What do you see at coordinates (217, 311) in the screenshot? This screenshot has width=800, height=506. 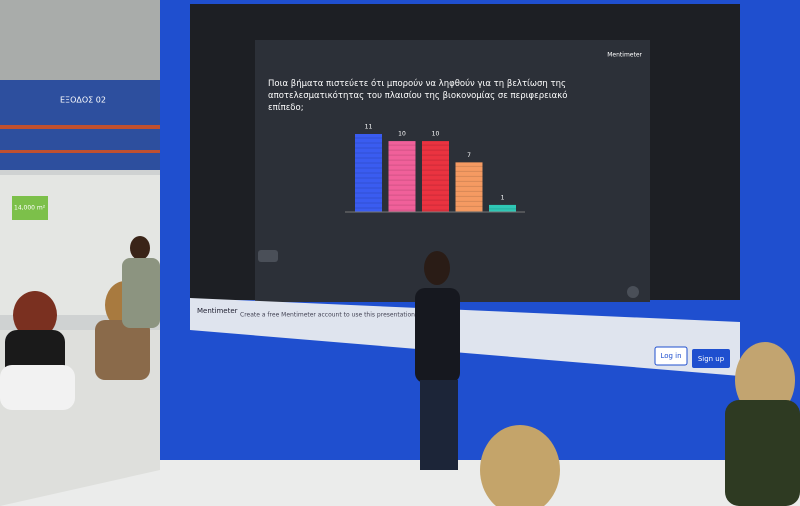 I see `footer-brand: Mentimeter` at bounding box center [217, 311].